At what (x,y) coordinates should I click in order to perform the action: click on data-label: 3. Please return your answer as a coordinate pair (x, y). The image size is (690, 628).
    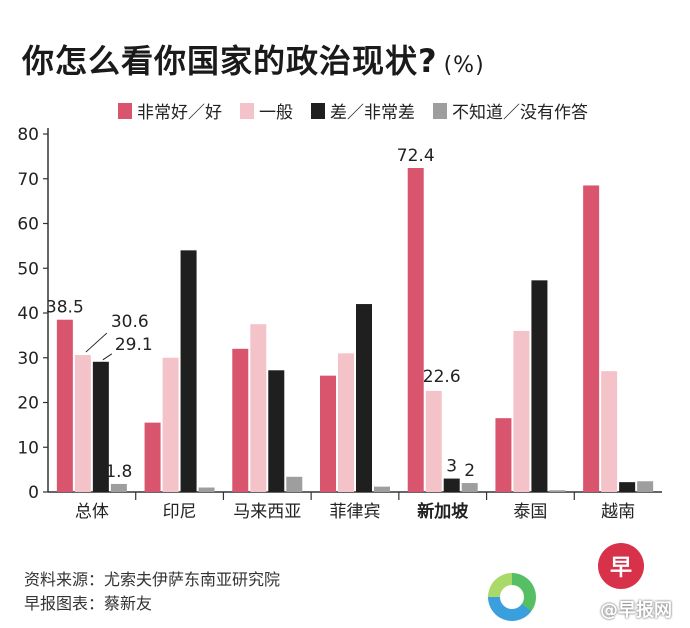
    Looking at the image, I should click on (451, 467).